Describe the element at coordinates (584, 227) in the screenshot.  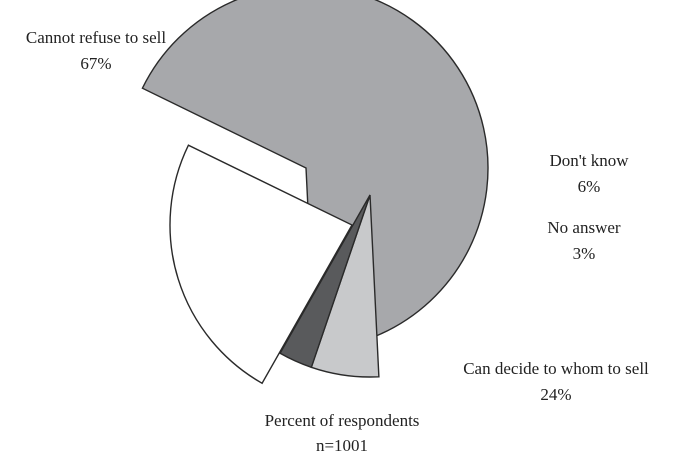
I see `slice-label-no-answer: No answer` at that location.